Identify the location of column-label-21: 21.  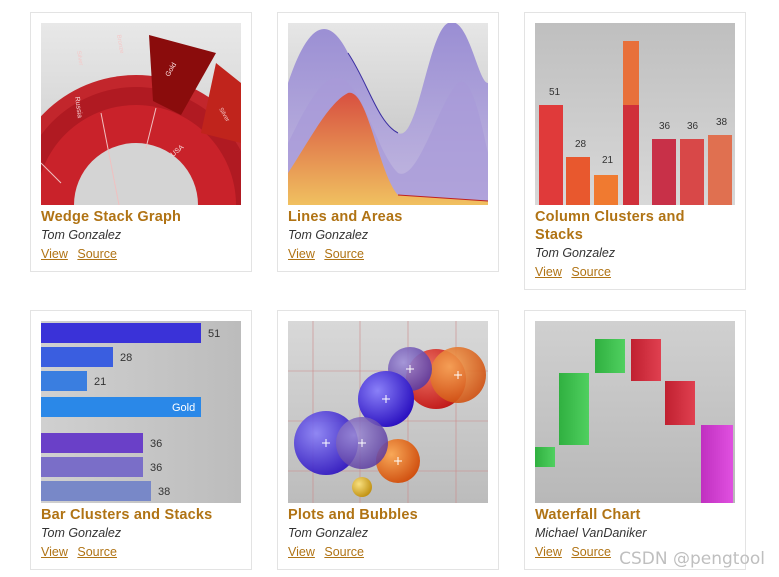
(608, 160).